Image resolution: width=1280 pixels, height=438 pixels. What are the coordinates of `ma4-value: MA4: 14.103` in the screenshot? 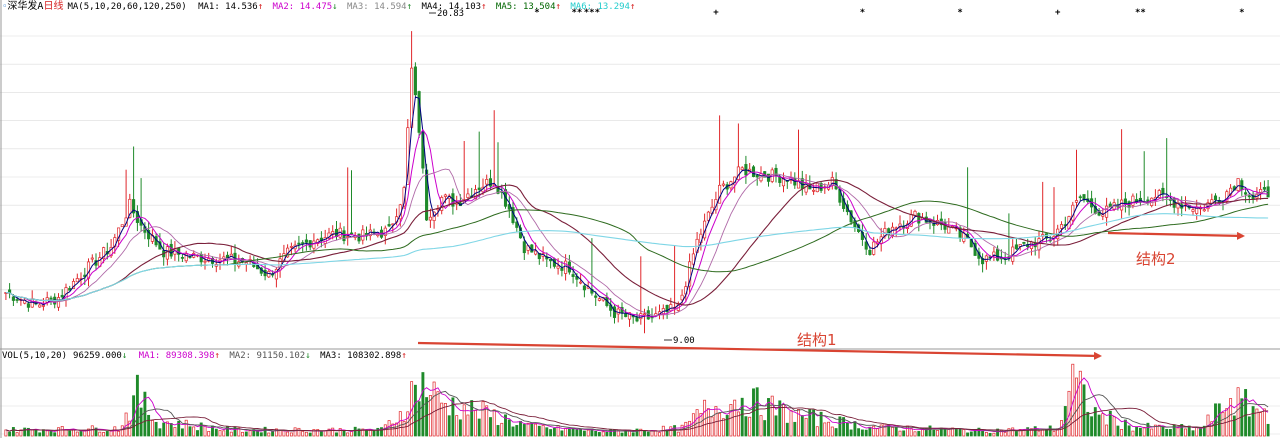 It's located at (451, 7).